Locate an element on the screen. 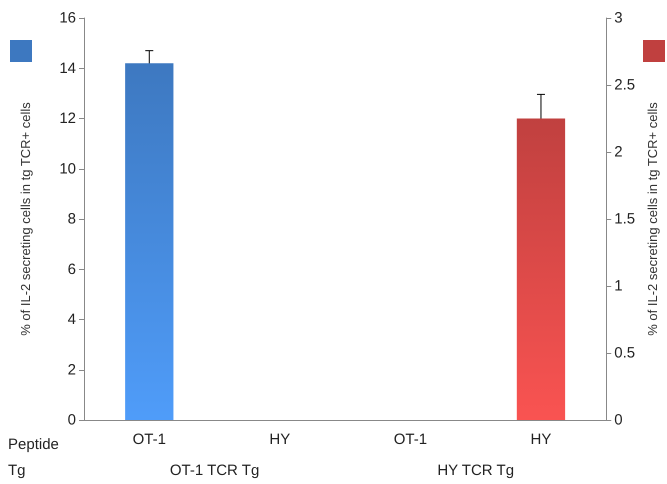  y2-axis-title: % of IL-2 secreting cells in tg TCR+ cells is located at coordinates (652, 219).